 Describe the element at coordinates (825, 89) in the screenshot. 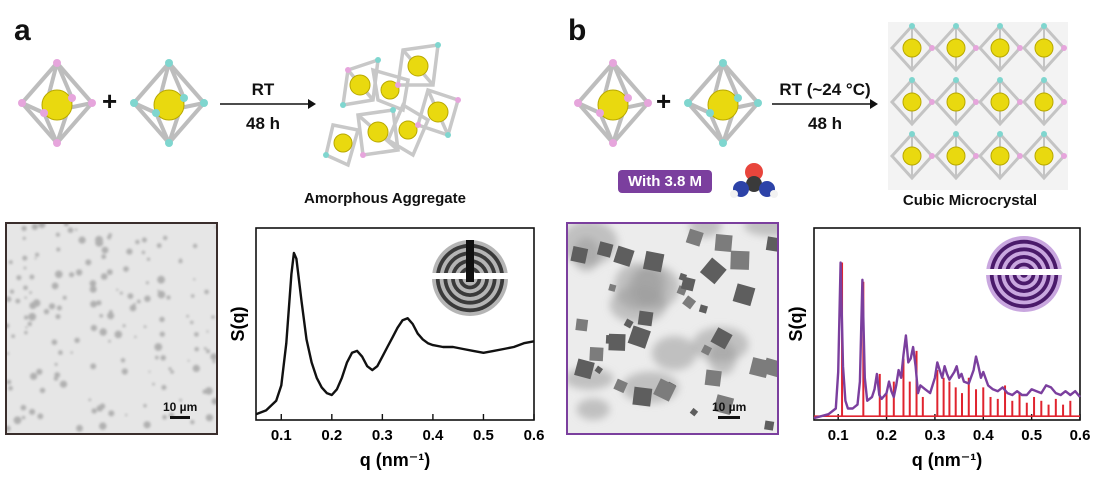

I see `reaction-condition-b-temp: RT (~24 °C)` at that location.